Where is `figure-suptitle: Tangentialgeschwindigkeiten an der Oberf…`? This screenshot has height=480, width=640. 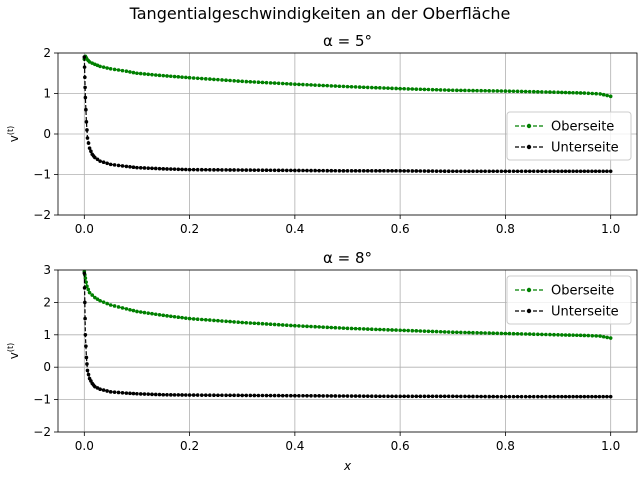 figure-suptitle: Tangentialgeschwindigkeiten an der Oberf… is located at coordinates (320, 13).